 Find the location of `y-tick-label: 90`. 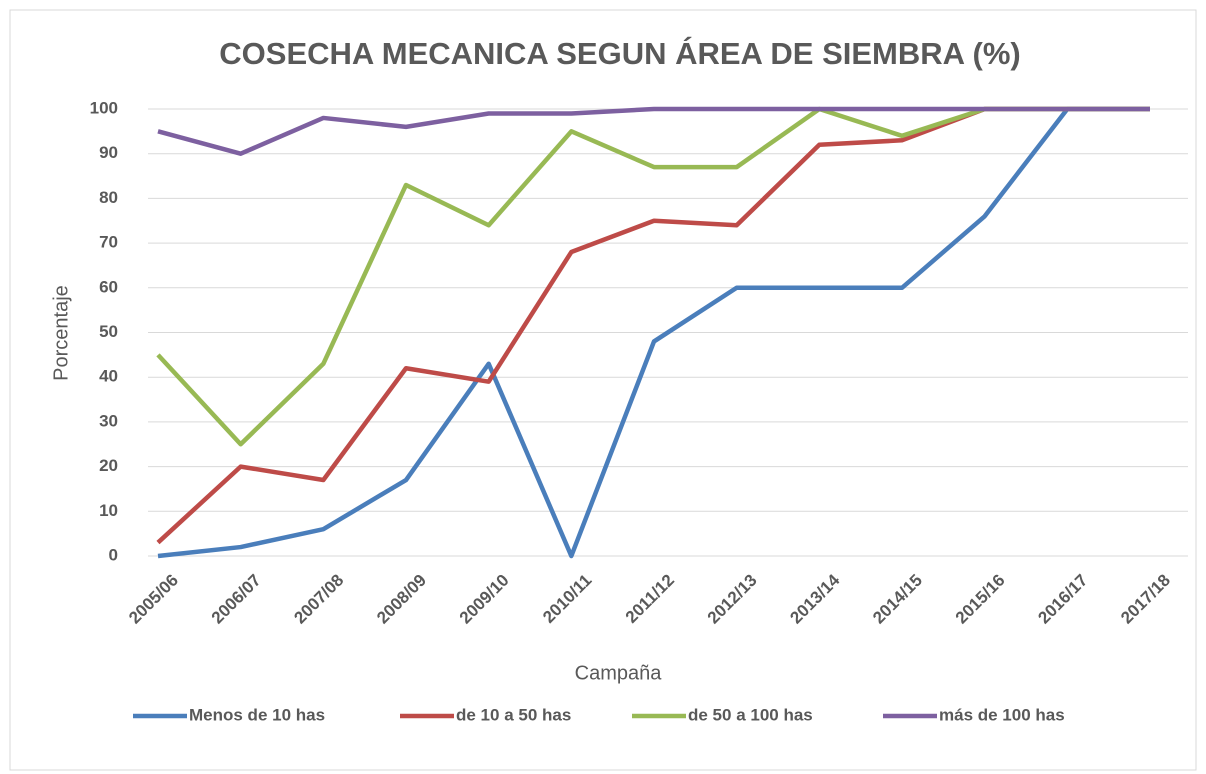

y-tick-label: 90 is located at coordinates (108, 152).